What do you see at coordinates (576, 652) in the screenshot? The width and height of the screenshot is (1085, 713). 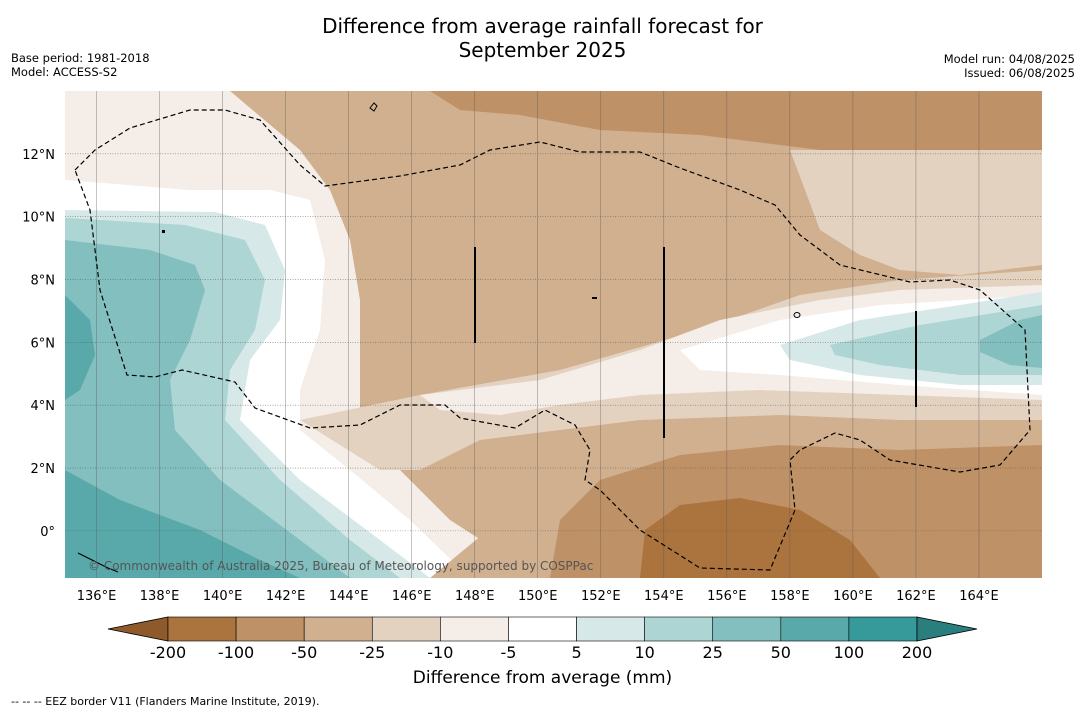 I see `colorbar-tick-label: 5` at bounding box center [576, 652].